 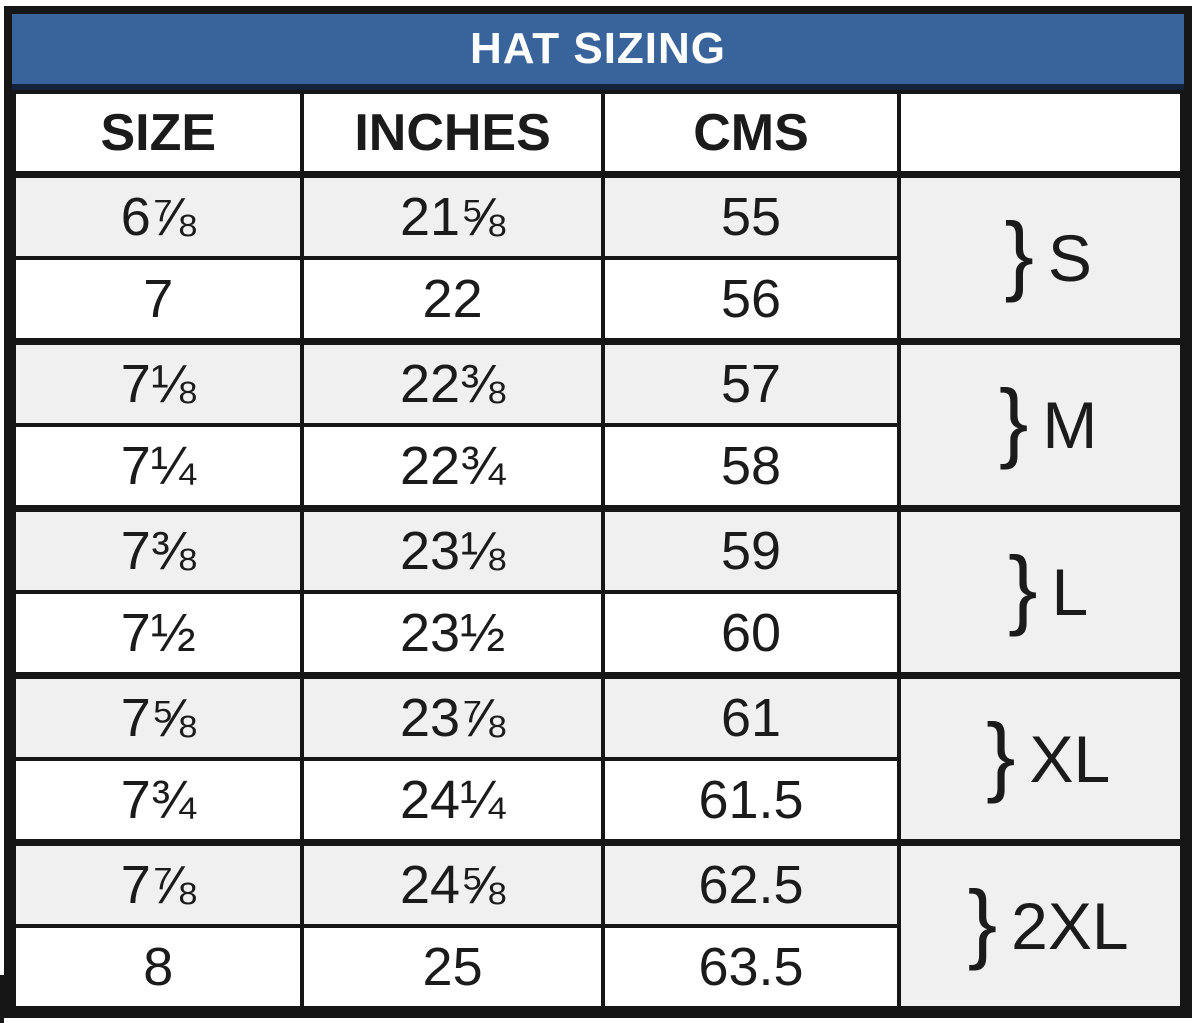 I want to click on col-header-size: SIZE, so click(x=158, y=134).